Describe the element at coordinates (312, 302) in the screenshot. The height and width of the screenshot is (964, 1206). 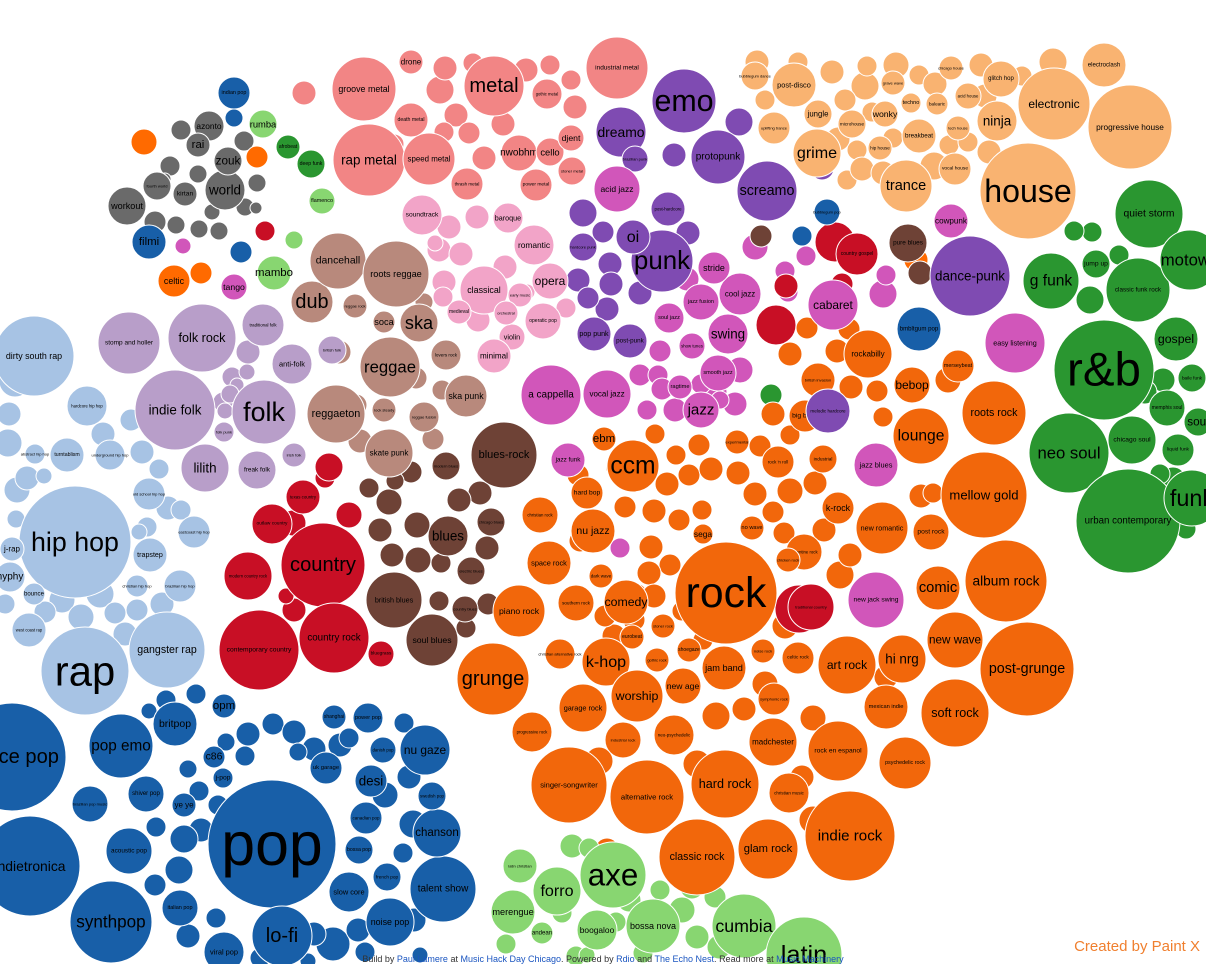
I see `genre-bubble-dub: dub` at that location.